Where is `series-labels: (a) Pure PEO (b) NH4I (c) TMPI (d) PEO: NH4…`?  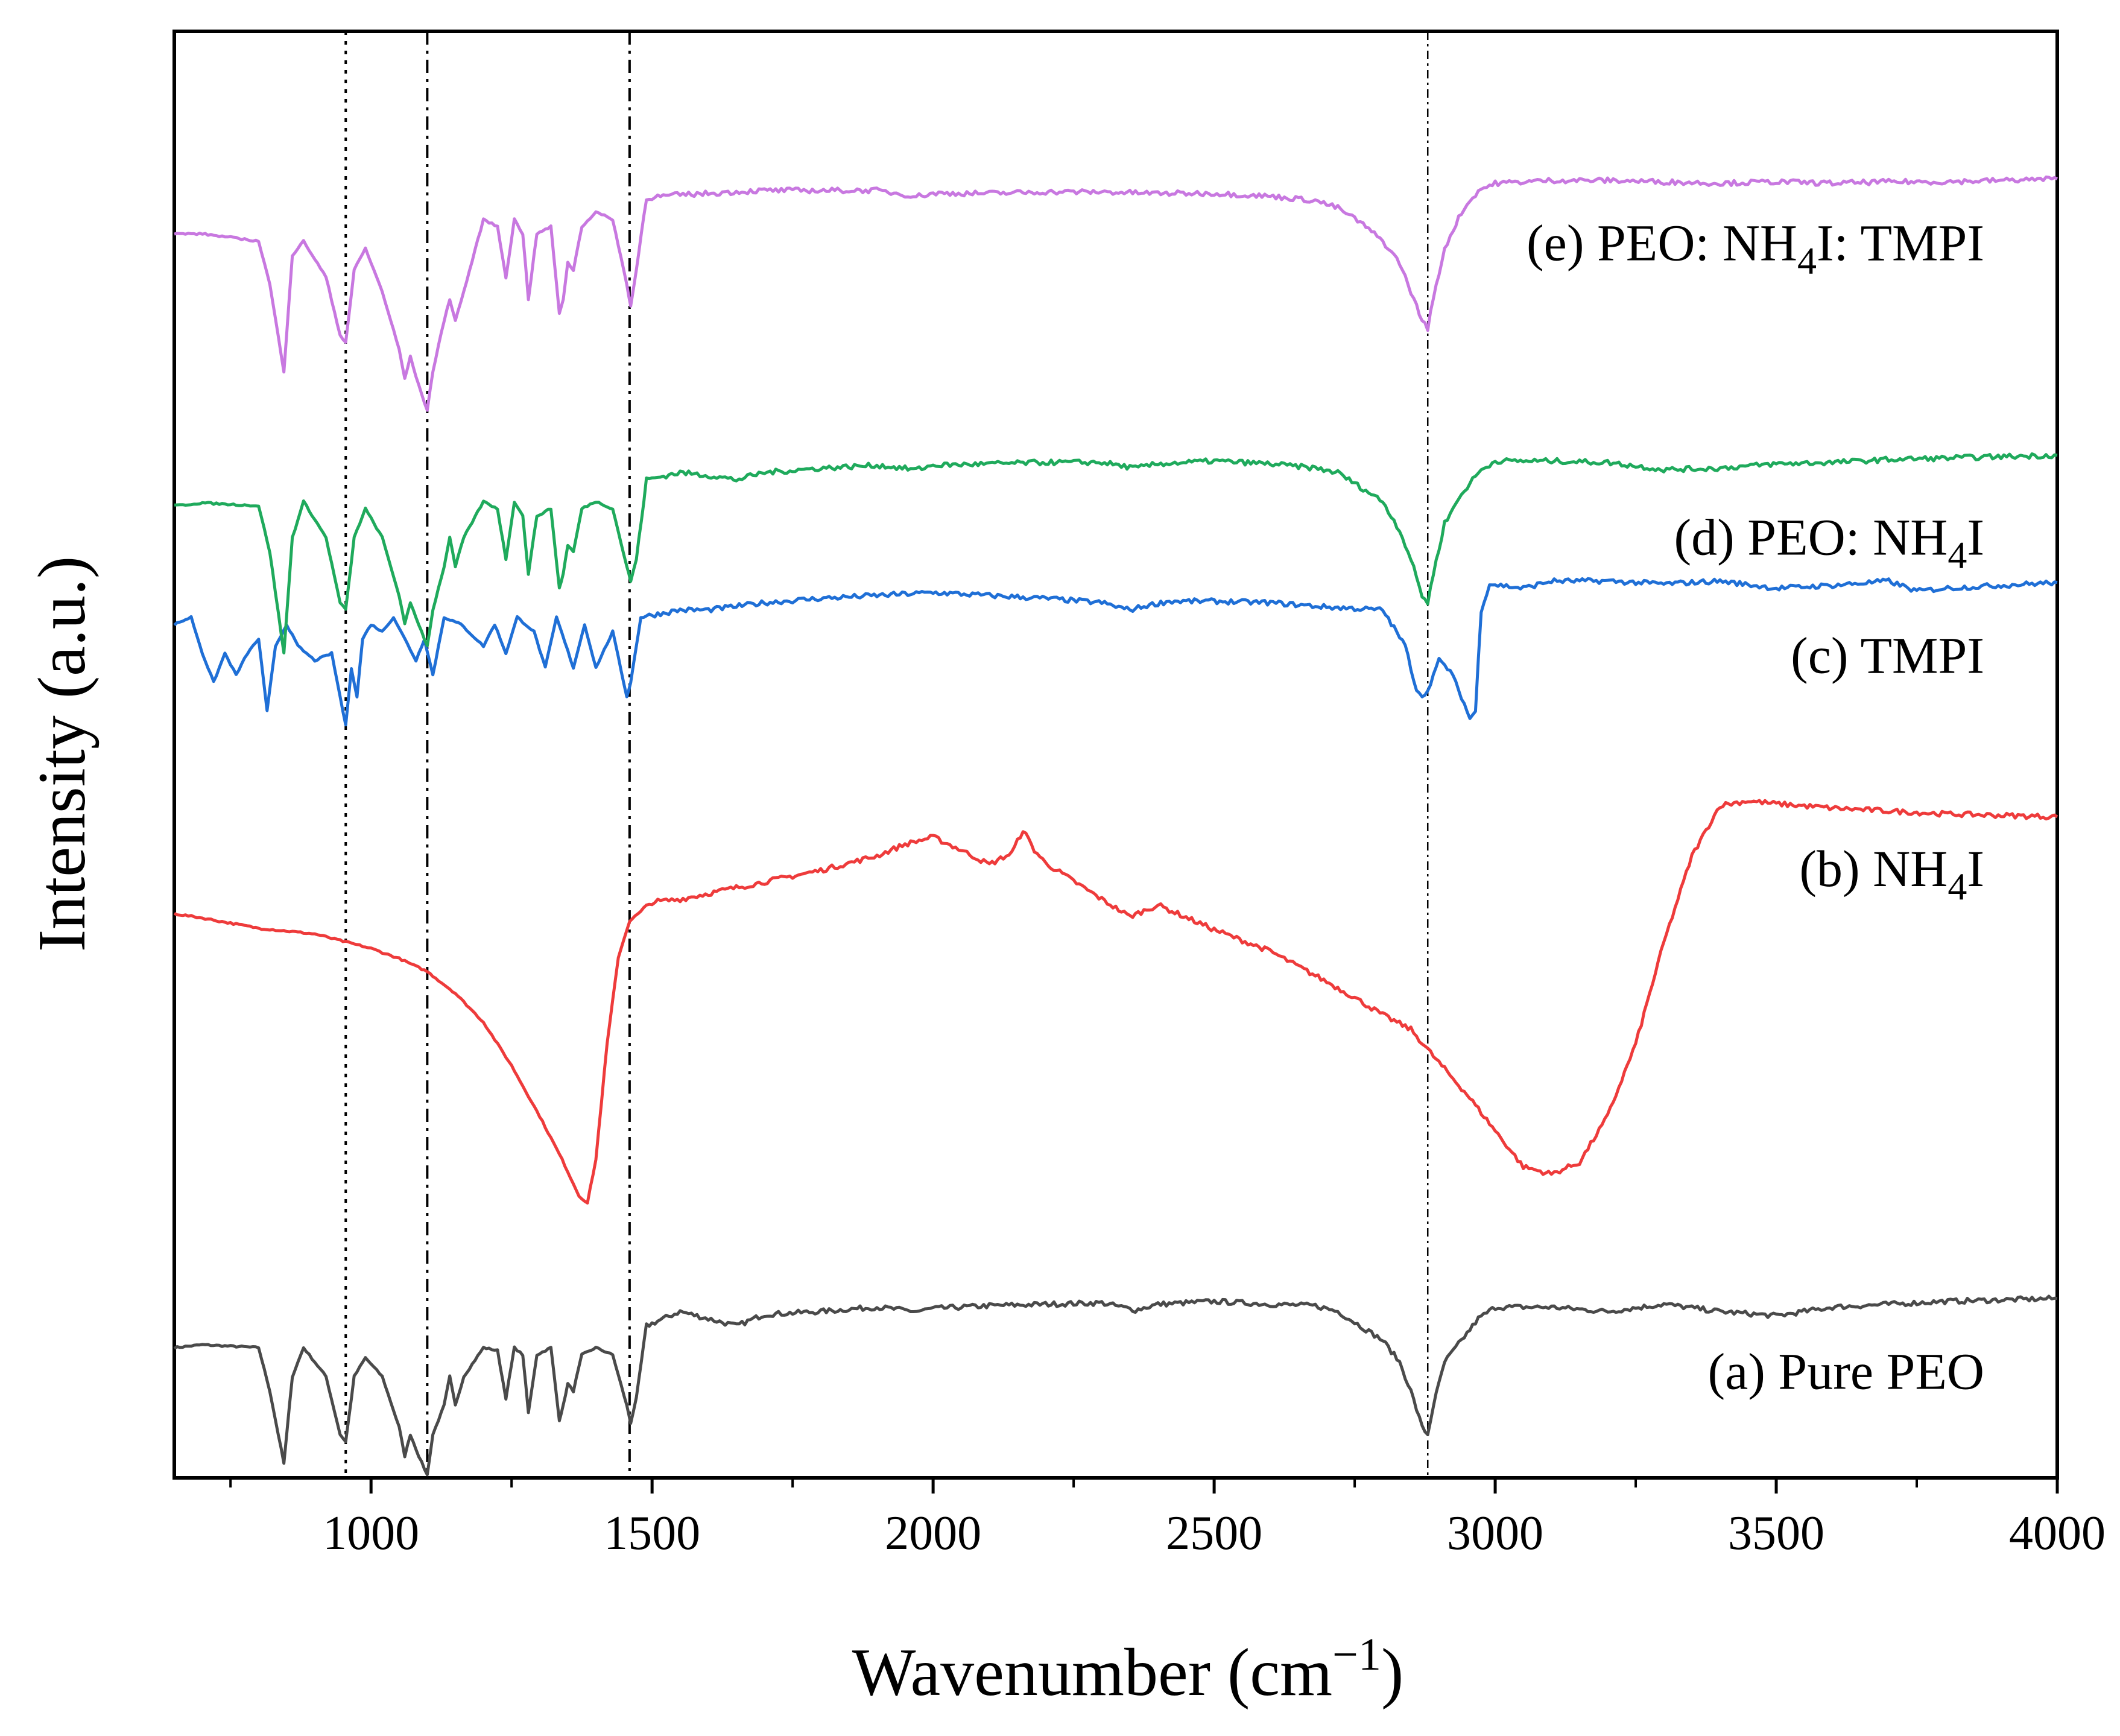
series-labels: (a) Pure PEO (b) NH4I (c) TMPI (d) PEO: NH4… is located at coordinates (1755, 807).